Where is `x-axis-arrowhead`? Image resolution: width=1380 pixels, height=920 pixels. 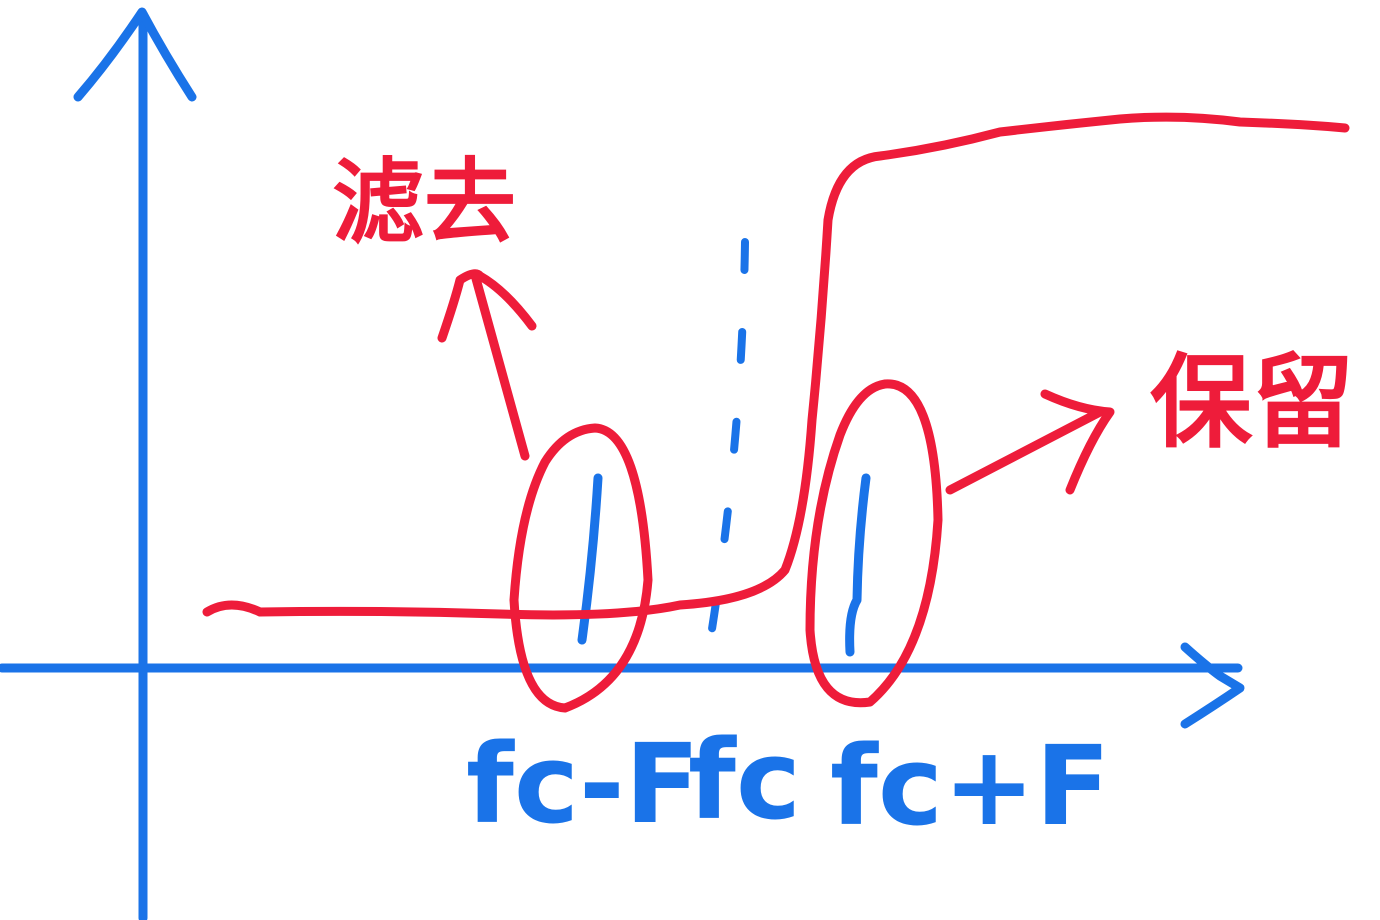 x-axis-arrowhead is located at coordinates (1212, 685).